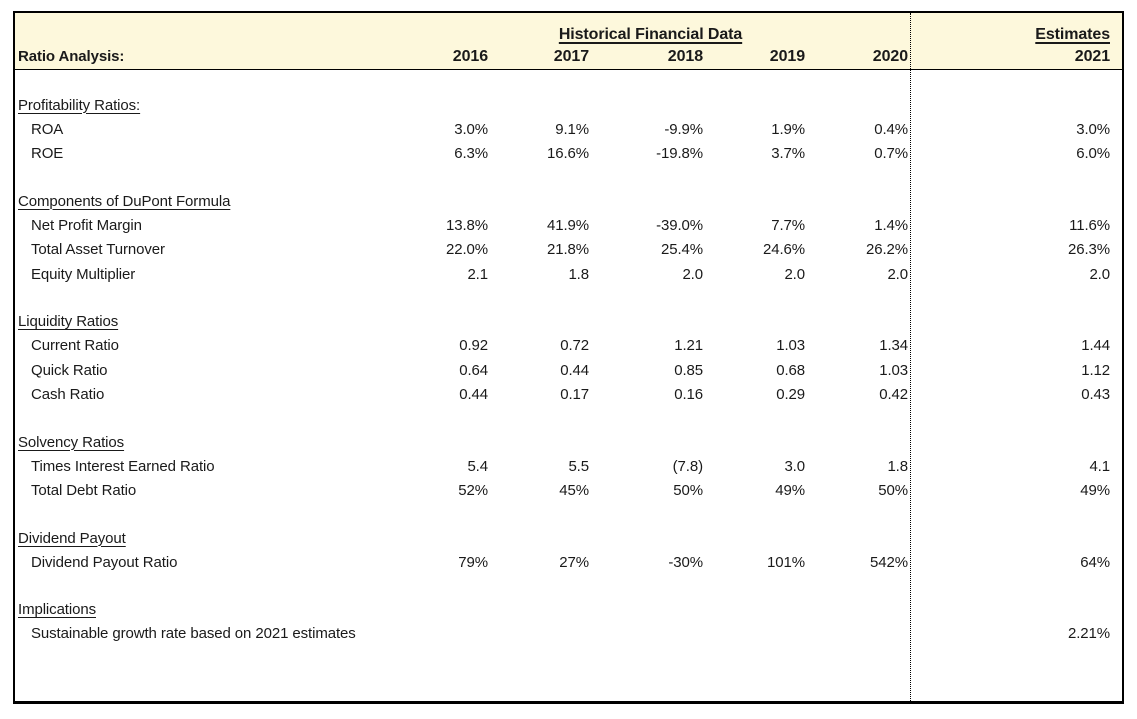 Image resolution: width=1137 pixels, height=719 pixels. I want to click on col-header-2018: 2018, so click(685, 56).